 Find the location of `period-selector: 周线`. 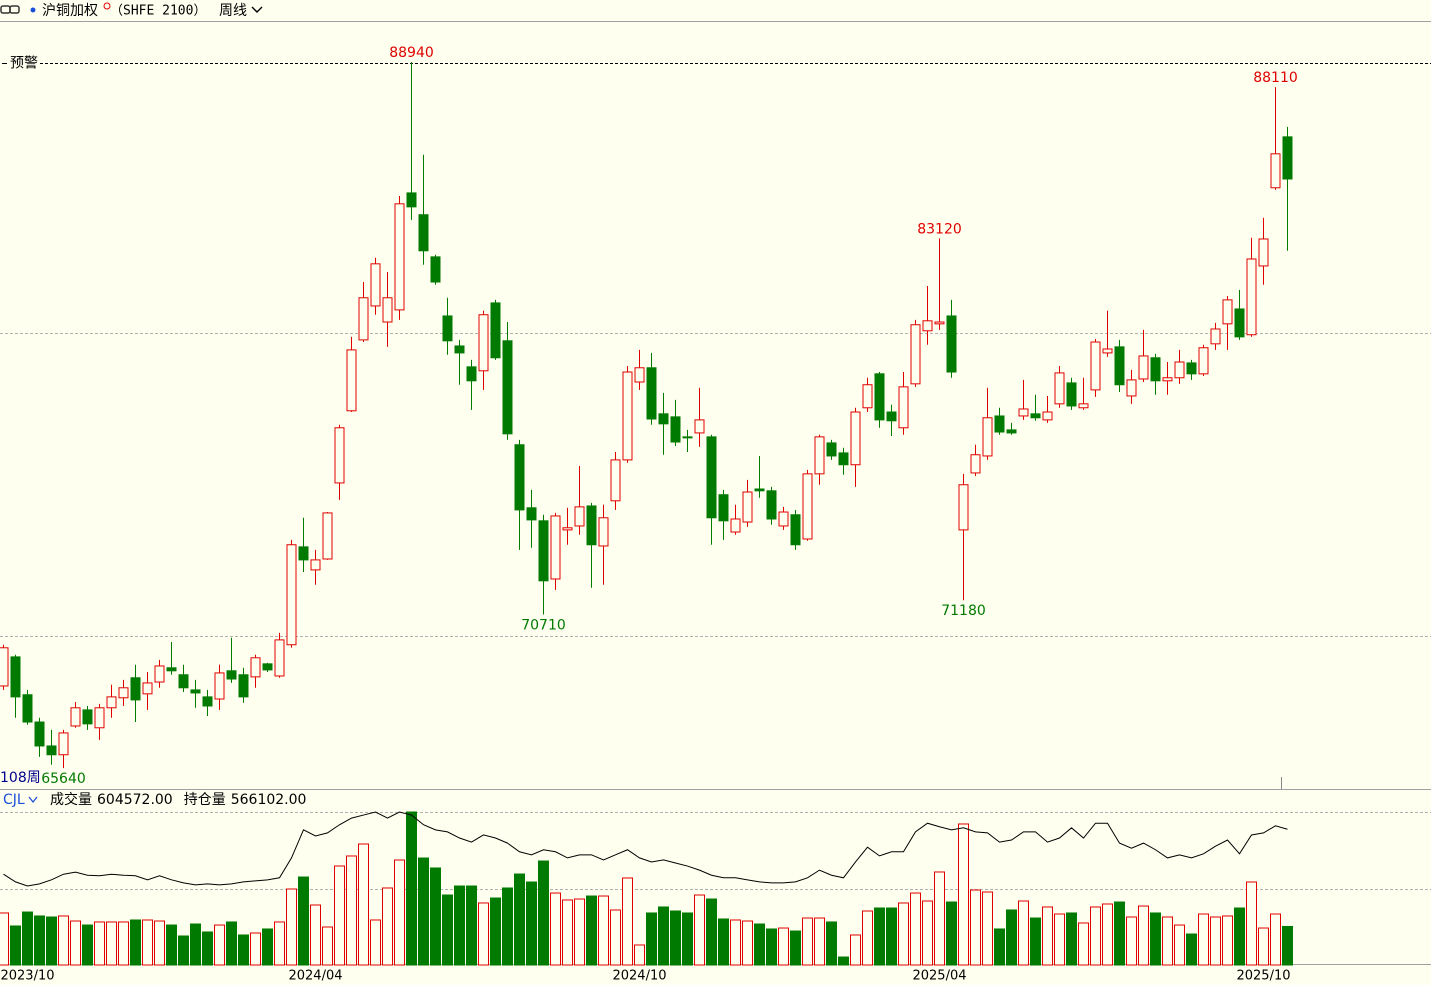

period-selector: 周线 is located at coordinates (233, 11).